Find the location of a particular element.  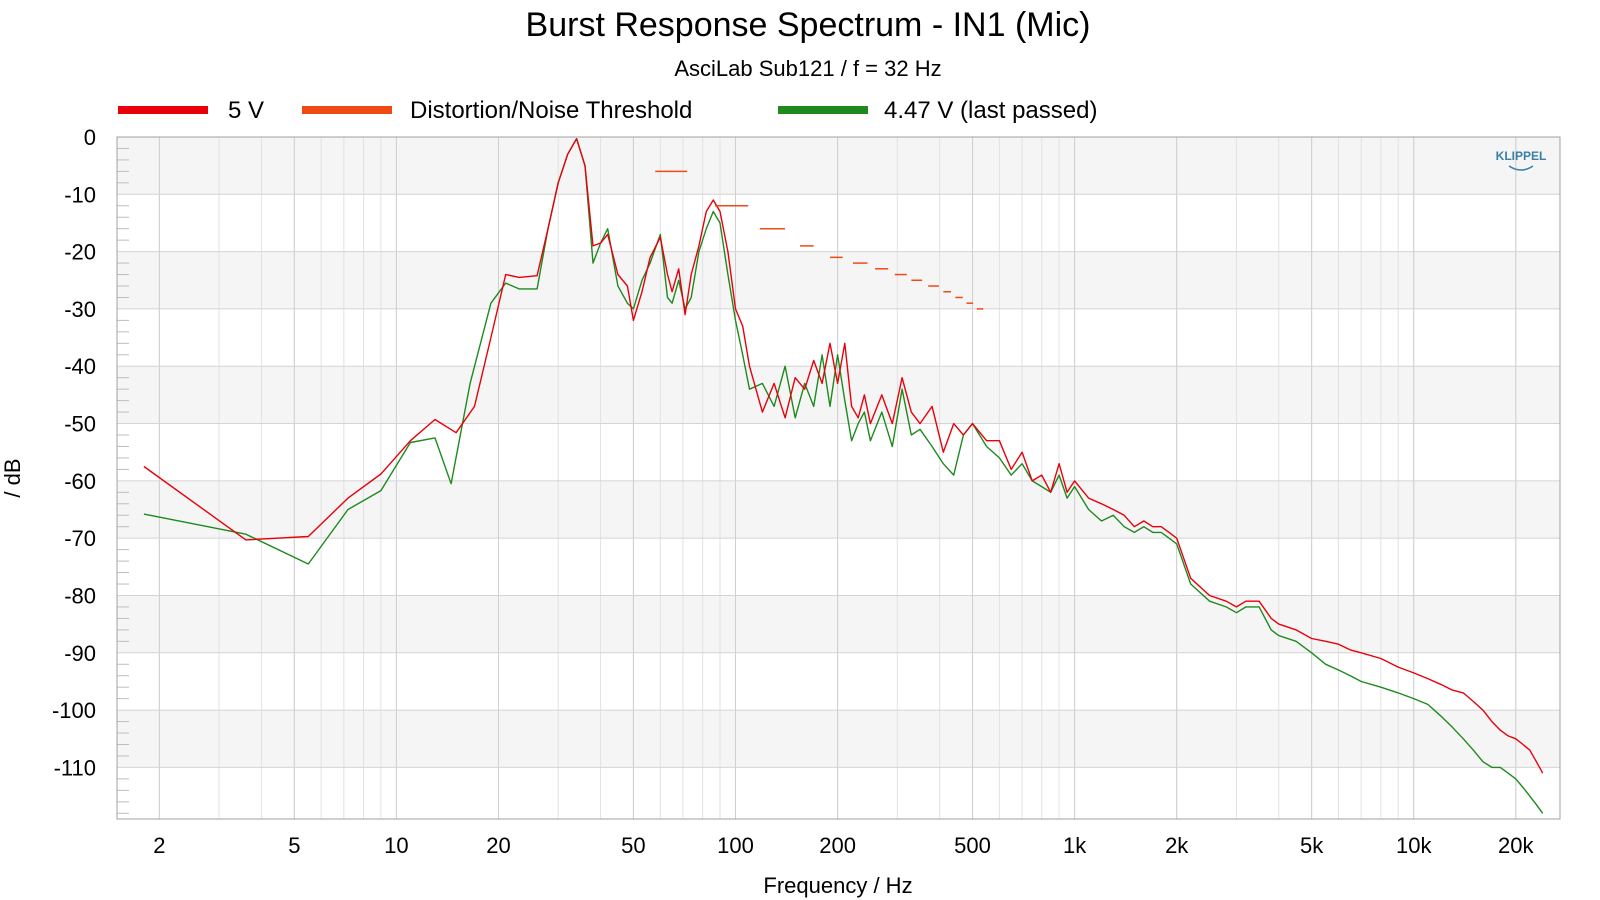

x-tick-labels: 2 5 10 20 50 100 200 500 1k 2k 5k 10k 20k is located at coordinates (843, 845).